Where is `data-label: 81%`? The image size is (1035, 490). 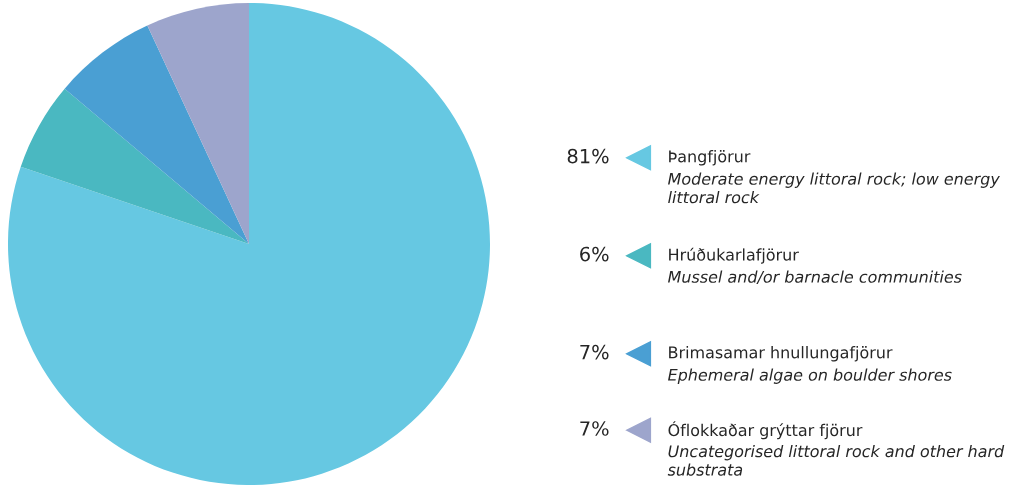 data-label: 81% is located at coordinates (588, 156).